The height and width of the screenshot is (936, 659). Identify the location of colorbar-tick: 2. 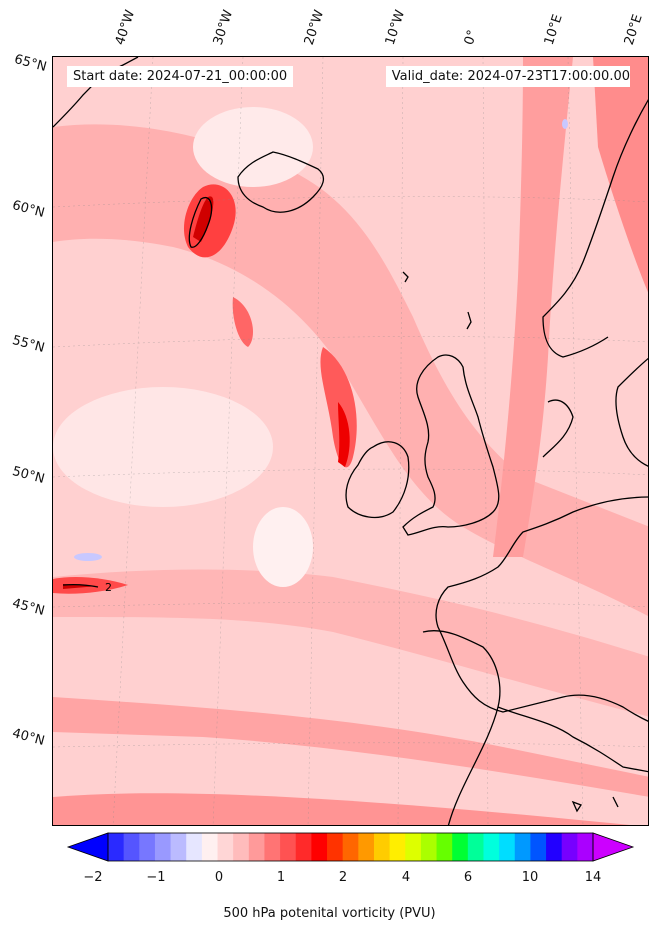
(343, 877).